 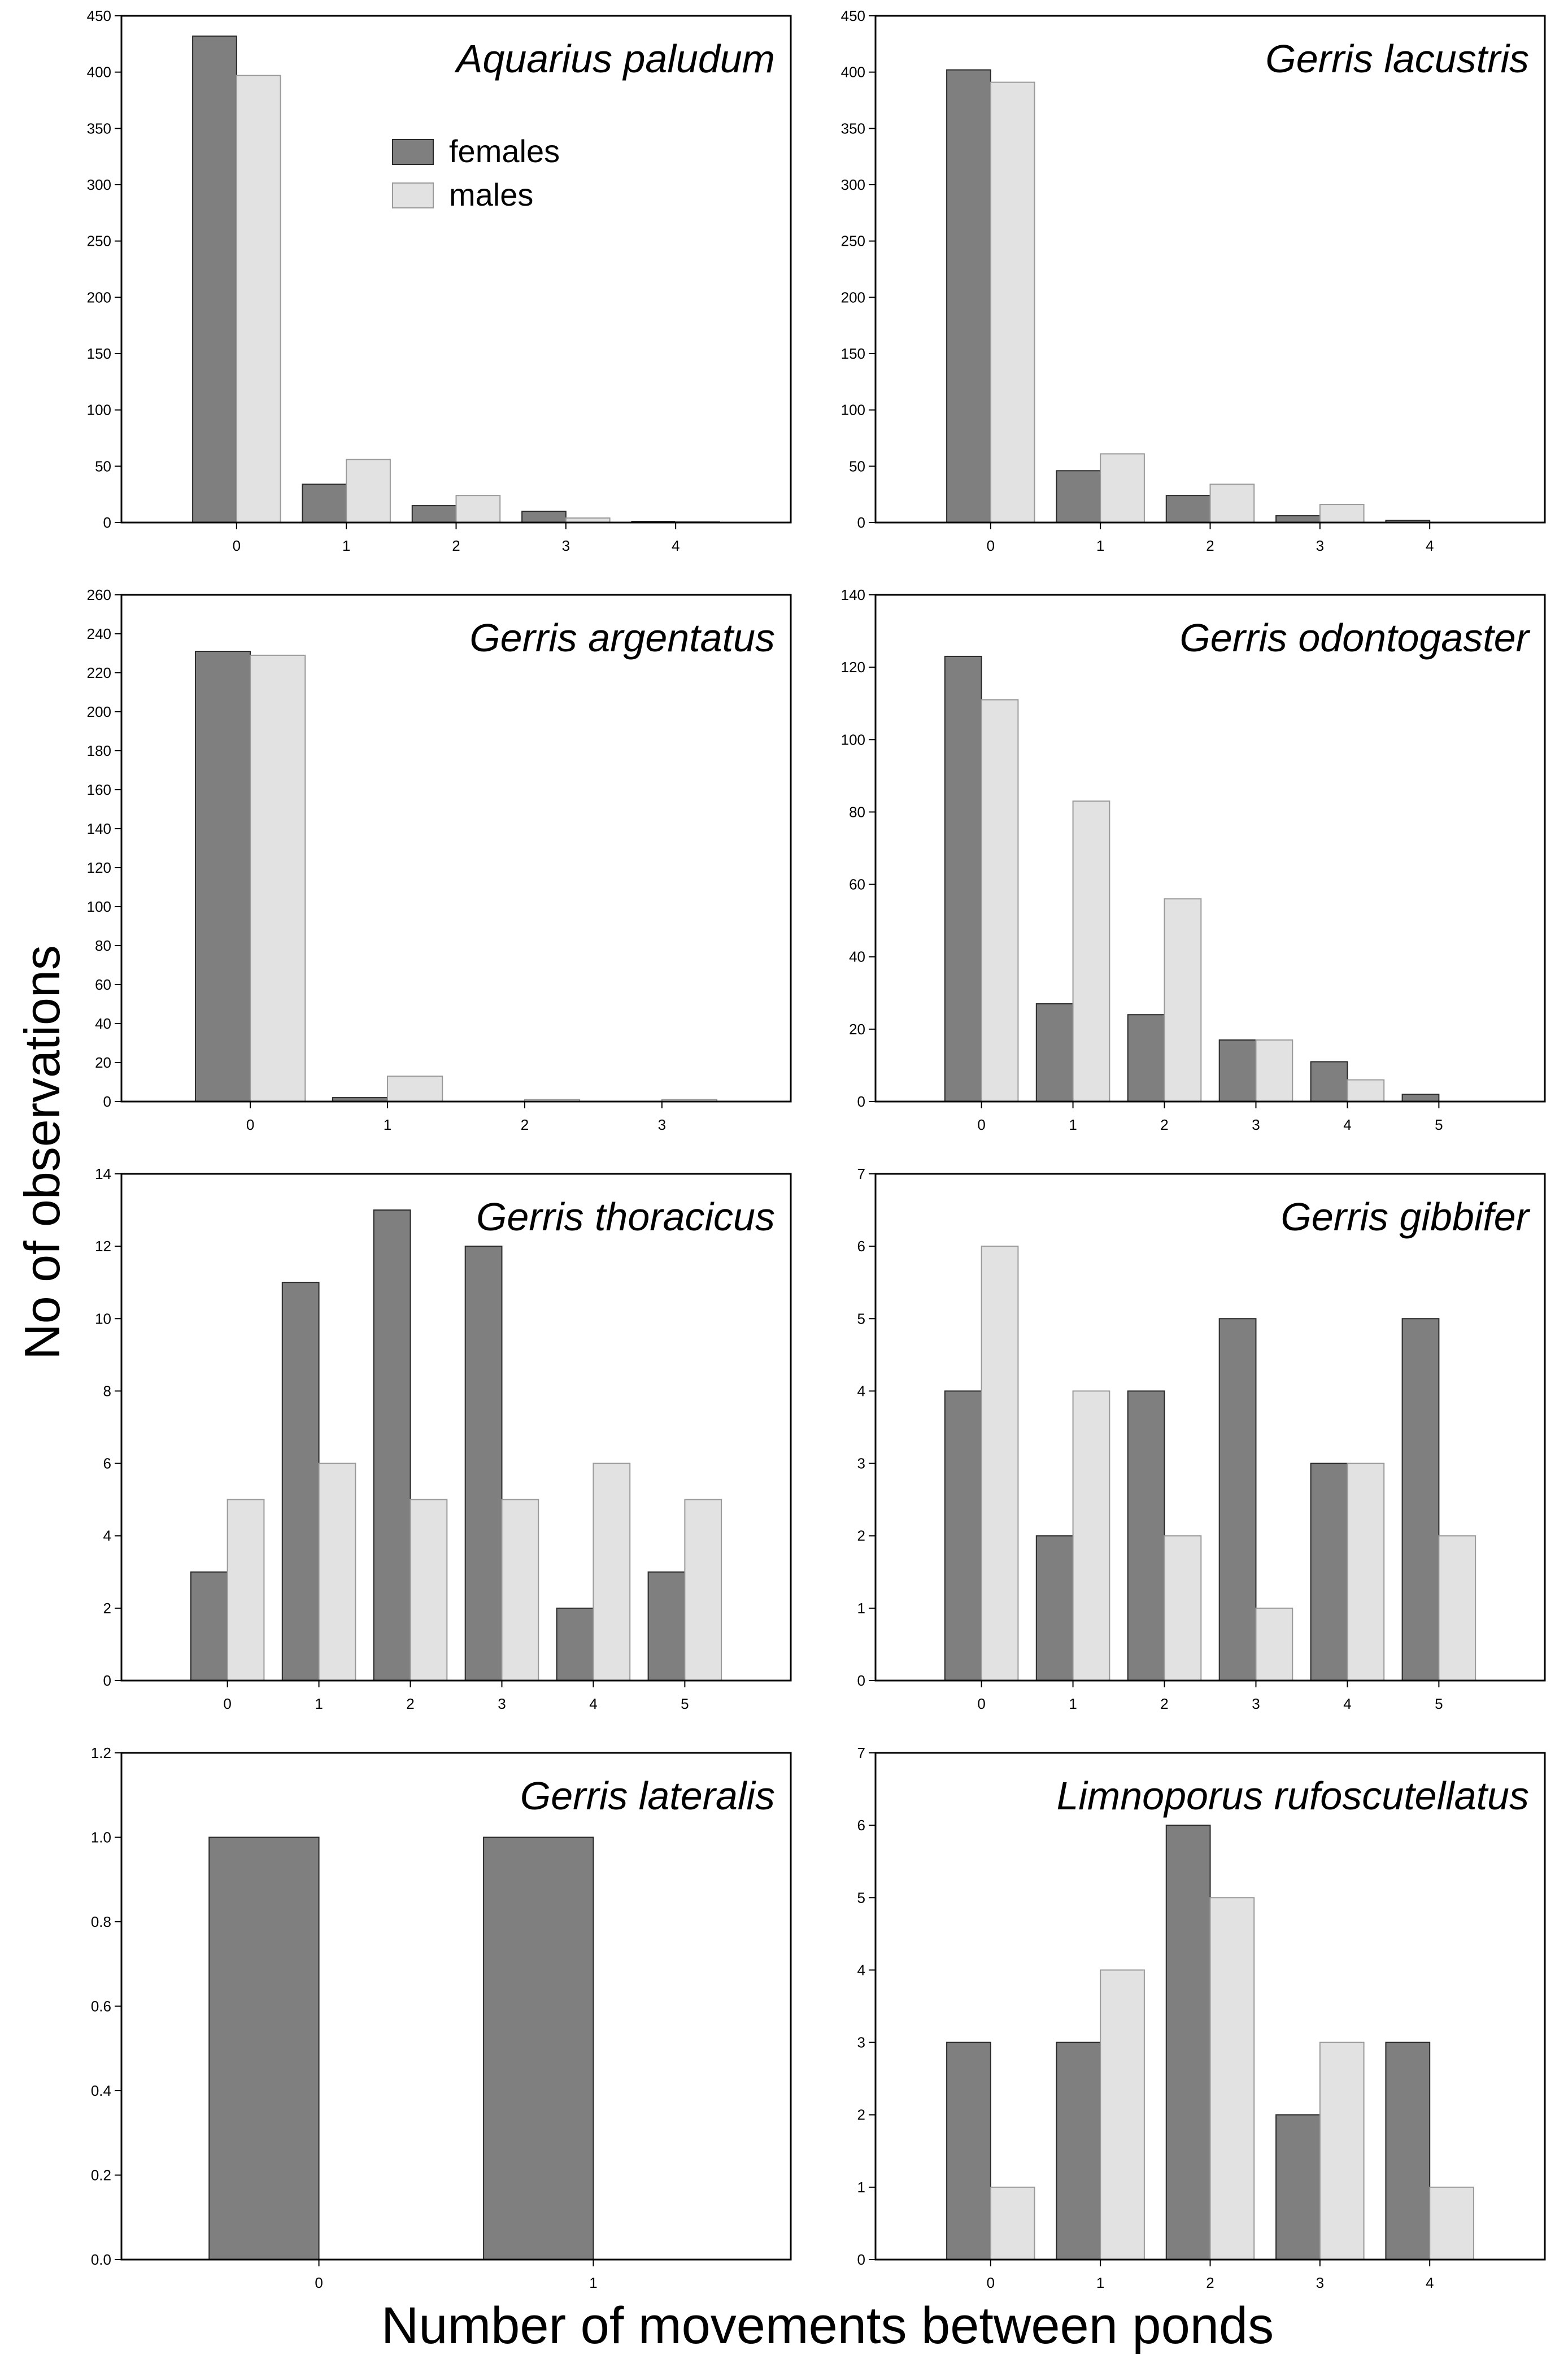 I want to click on x-tick-label: 5, so click(x=1439, y=1124).